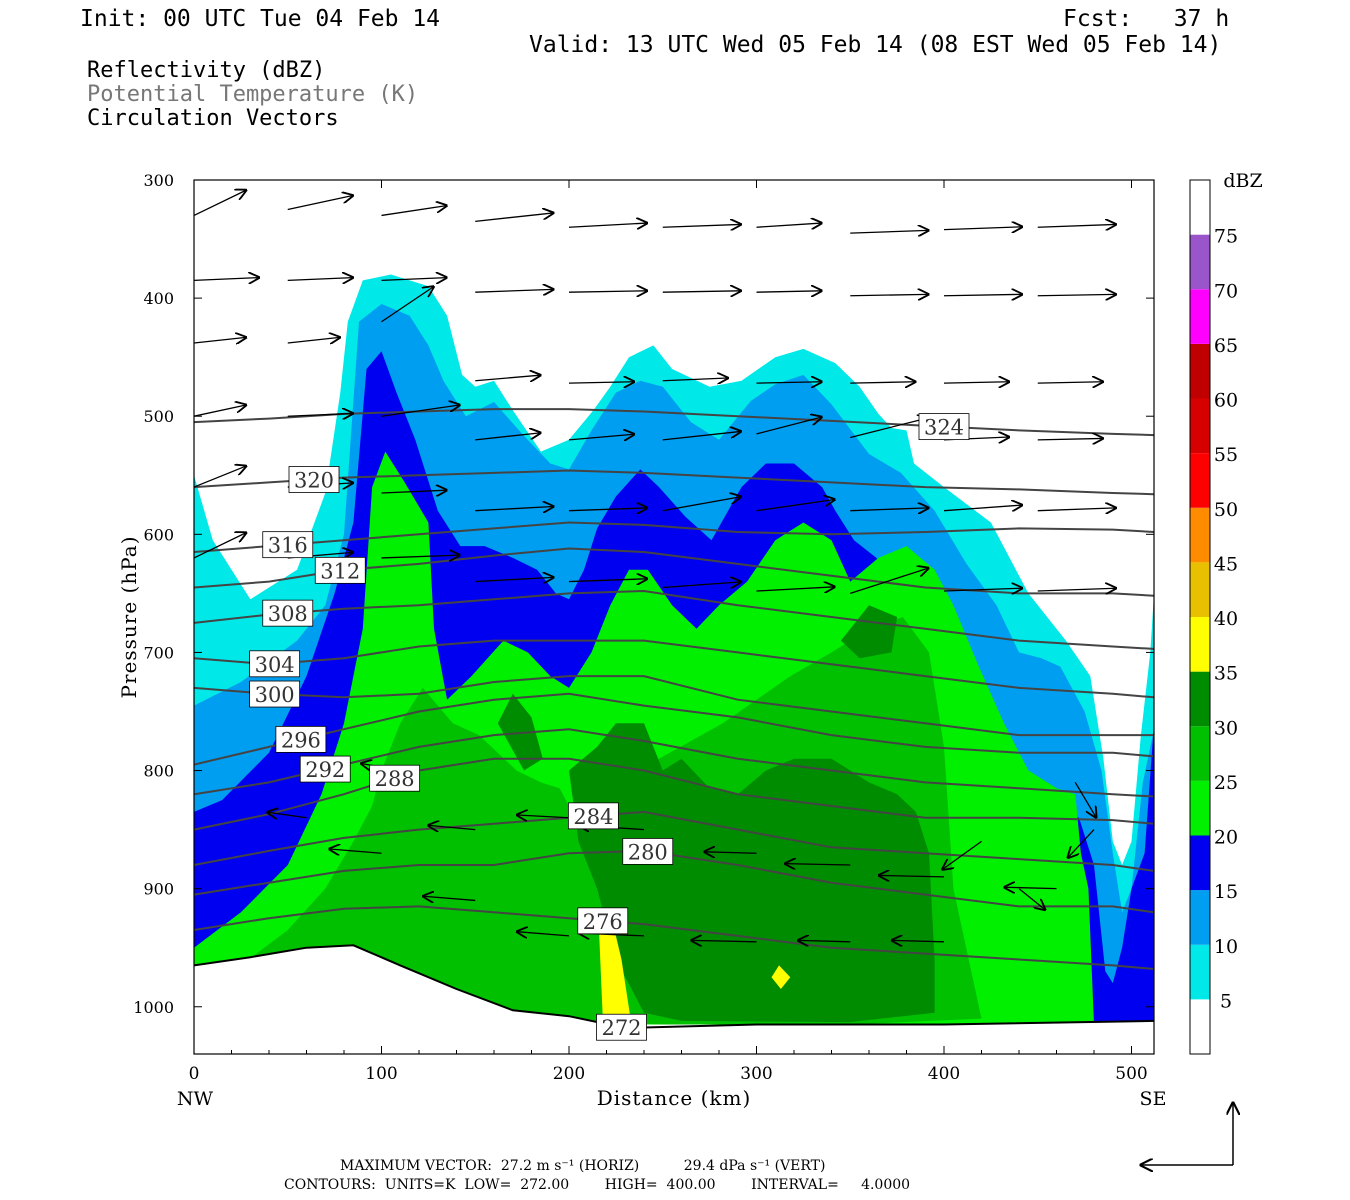  I want to click on y-axis-label: Pressure (hPa), so click(129, 617).